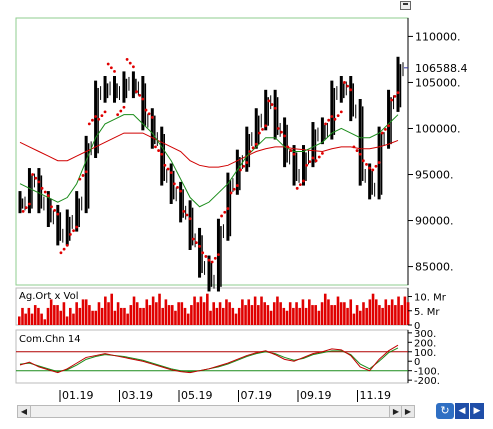 The image size is (493, 429). What do you see at coordinates (407, 411) in the screenshot?
I see `scroll-right-arrow-icon: ▶` at bounding box center [407, 411].